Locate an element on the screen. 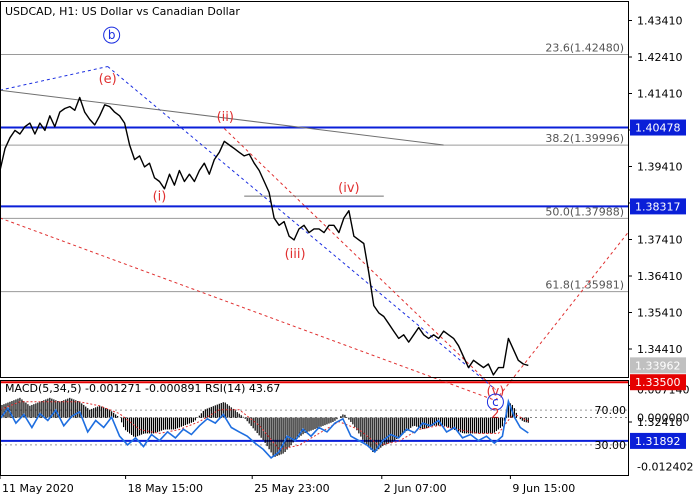  x-tick-label: 18 May 15:00 is located at coordinates (165, 488).